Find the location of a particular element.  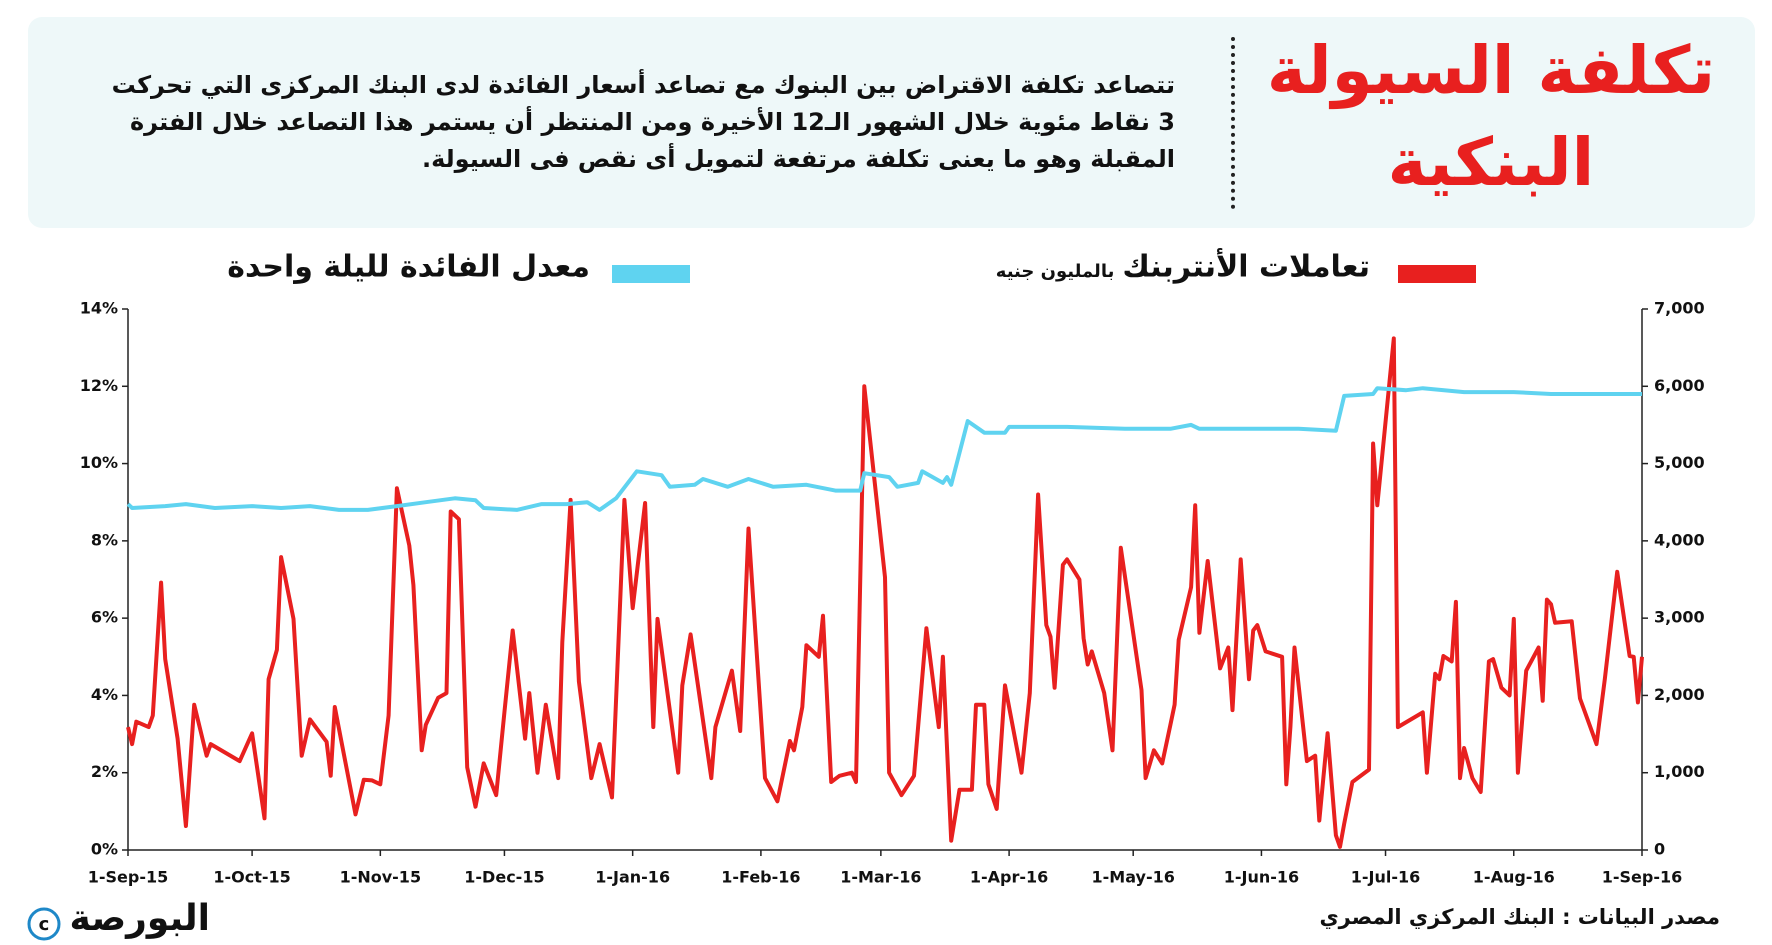

x-tick-label: 1-Nov-15 is located at coordinates (381, 877).